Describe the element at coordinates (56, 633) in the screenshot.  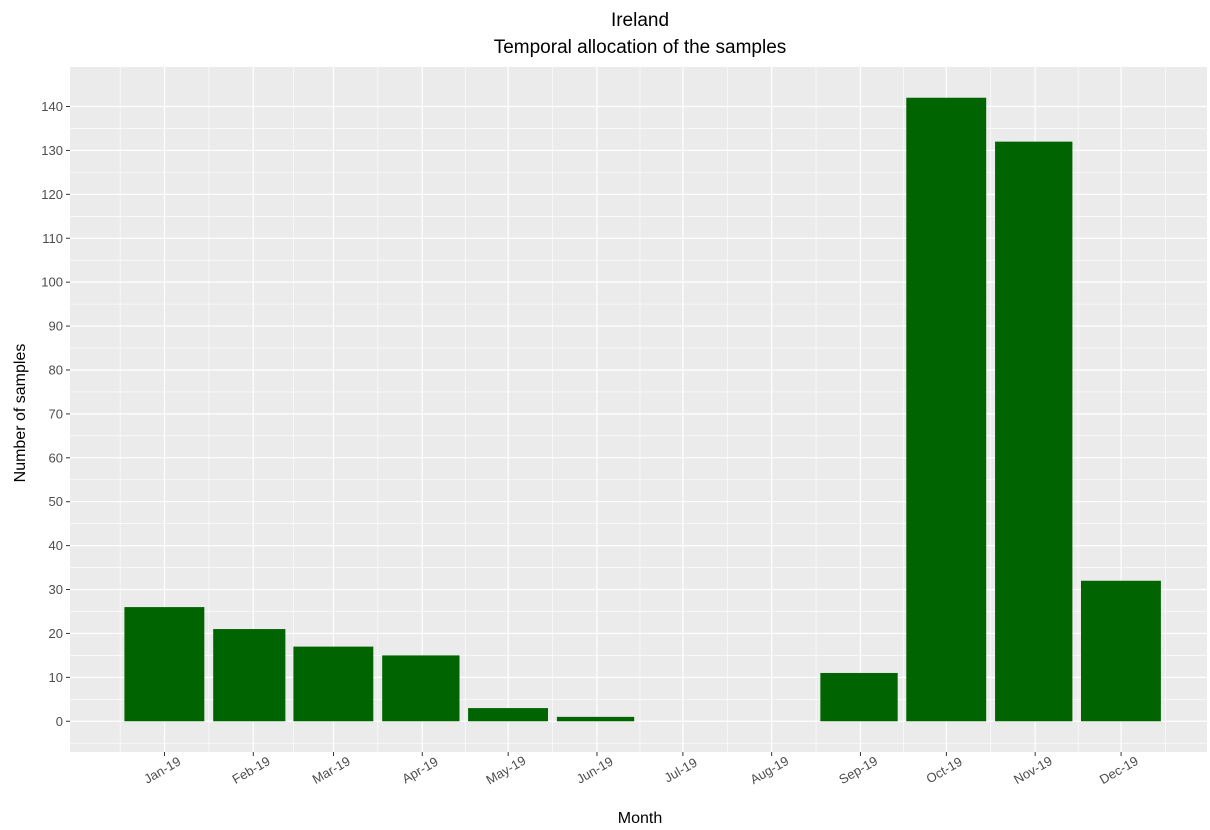
I see `y-tick-label: 20` at that location.